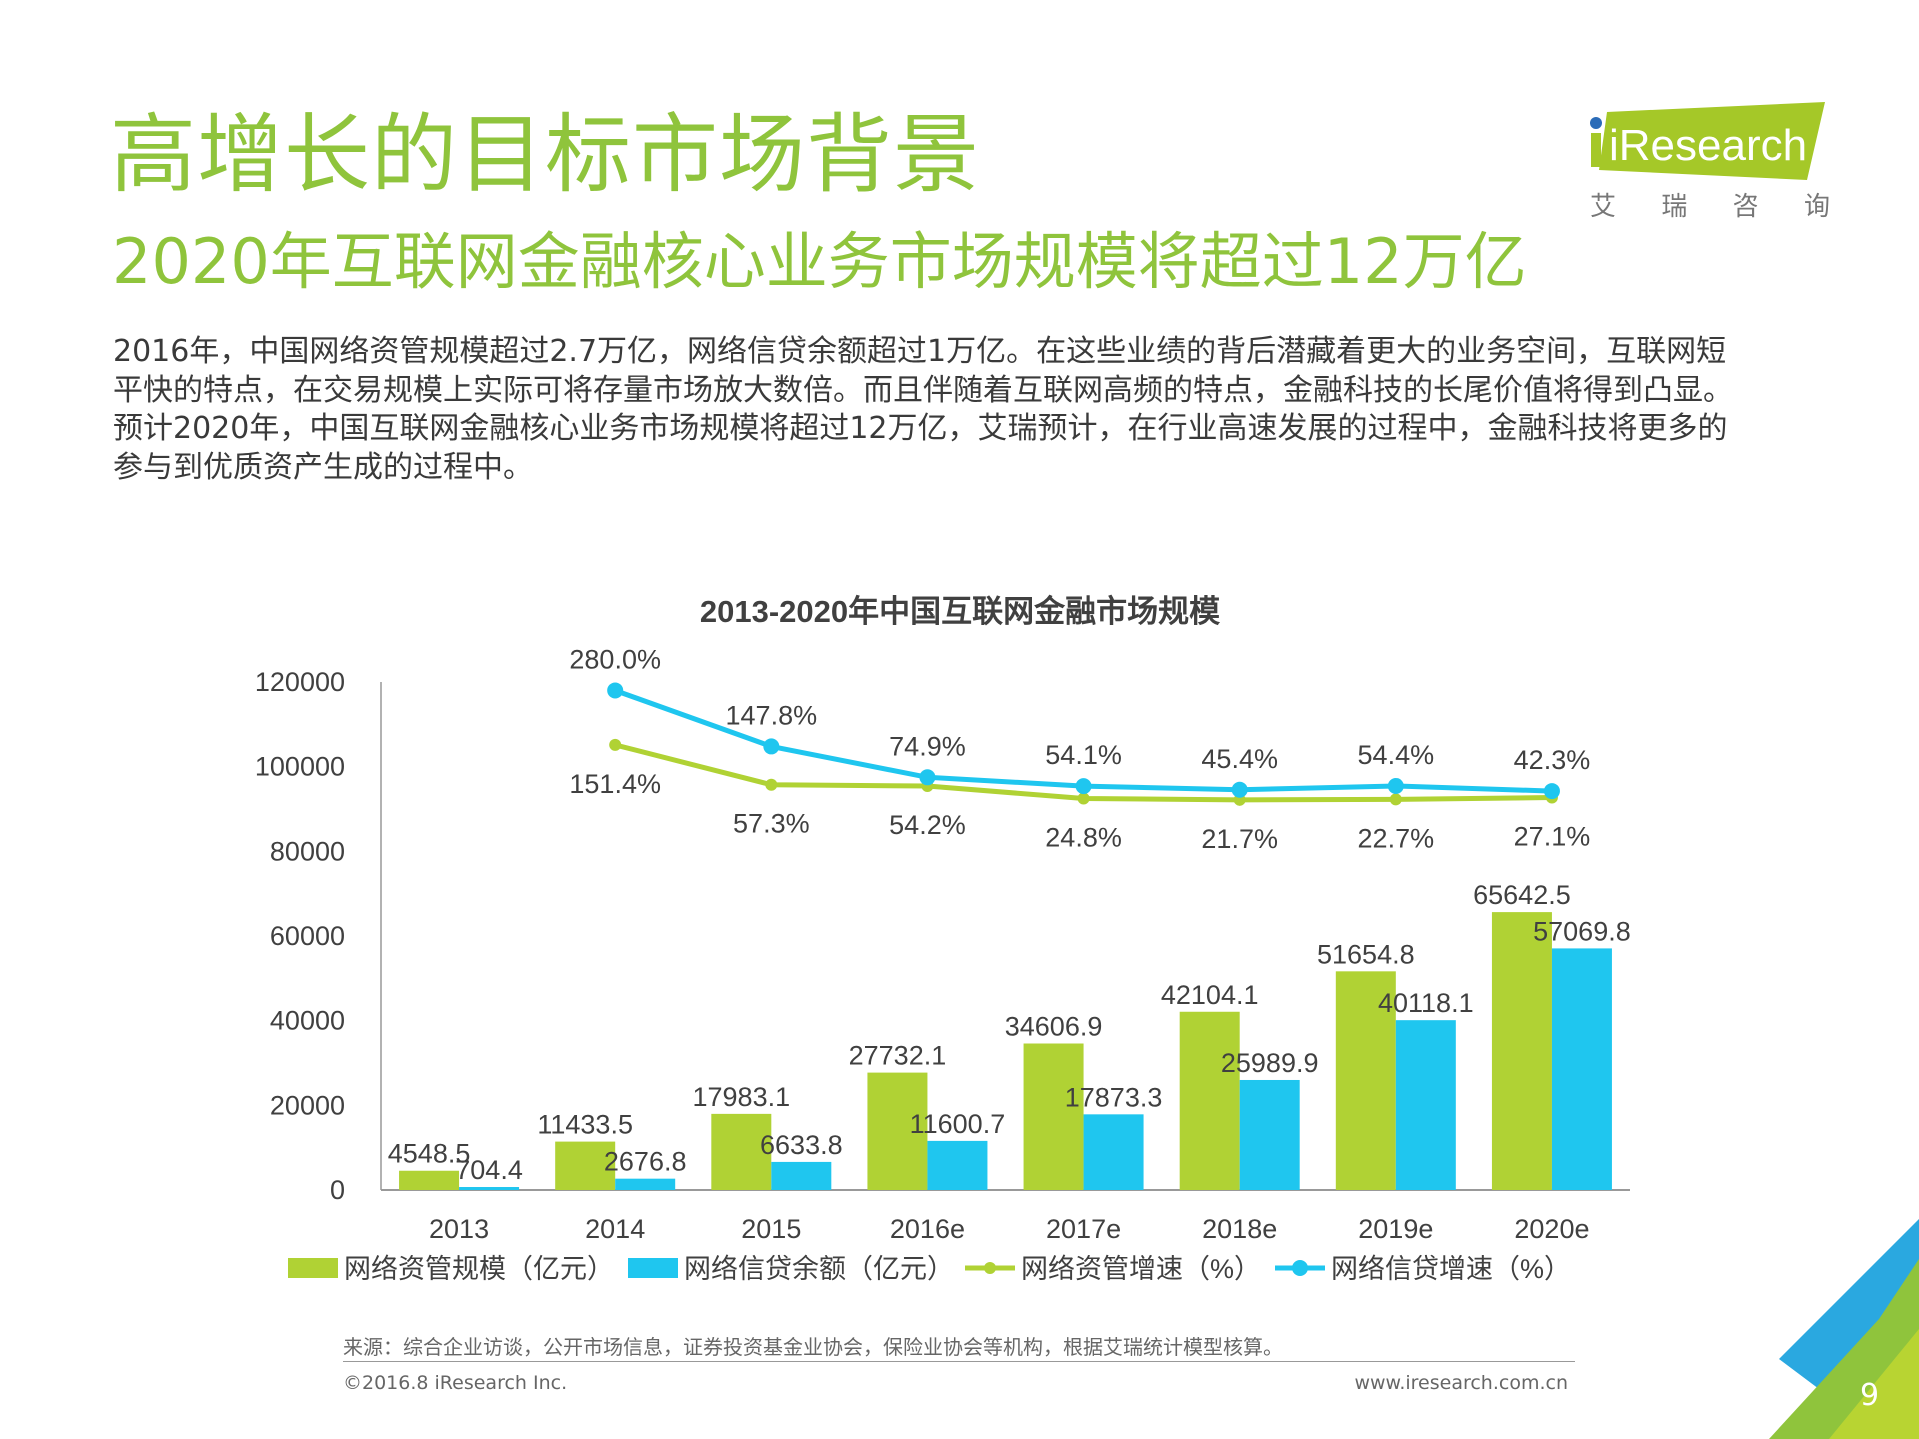 This screenshot has width=1919, height=1439. What do you see at coordinates (300, 767) in the screenshot?
I see `y-tick-label: 100000` at bounding box center [300, 767].